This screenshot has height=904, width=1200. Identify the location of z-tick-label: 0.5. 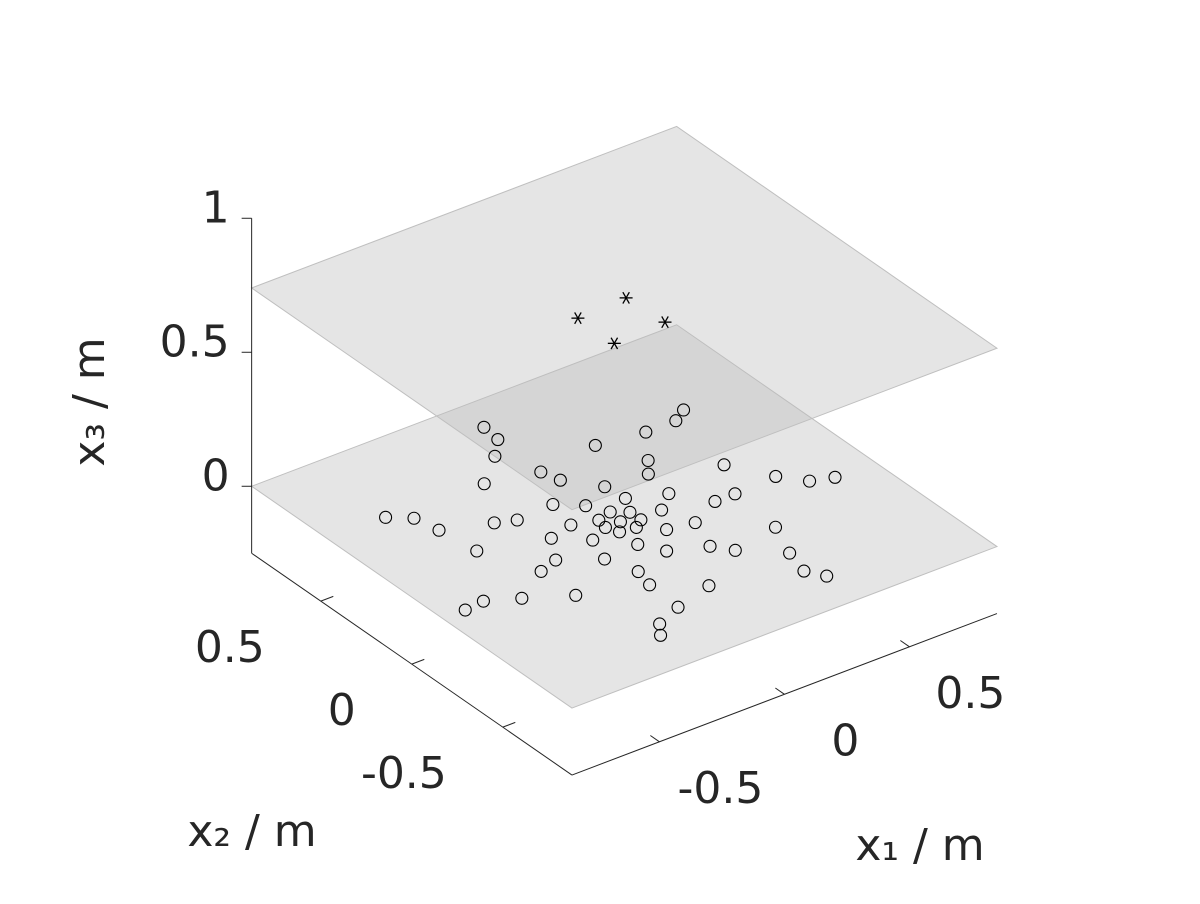
(195, 341).